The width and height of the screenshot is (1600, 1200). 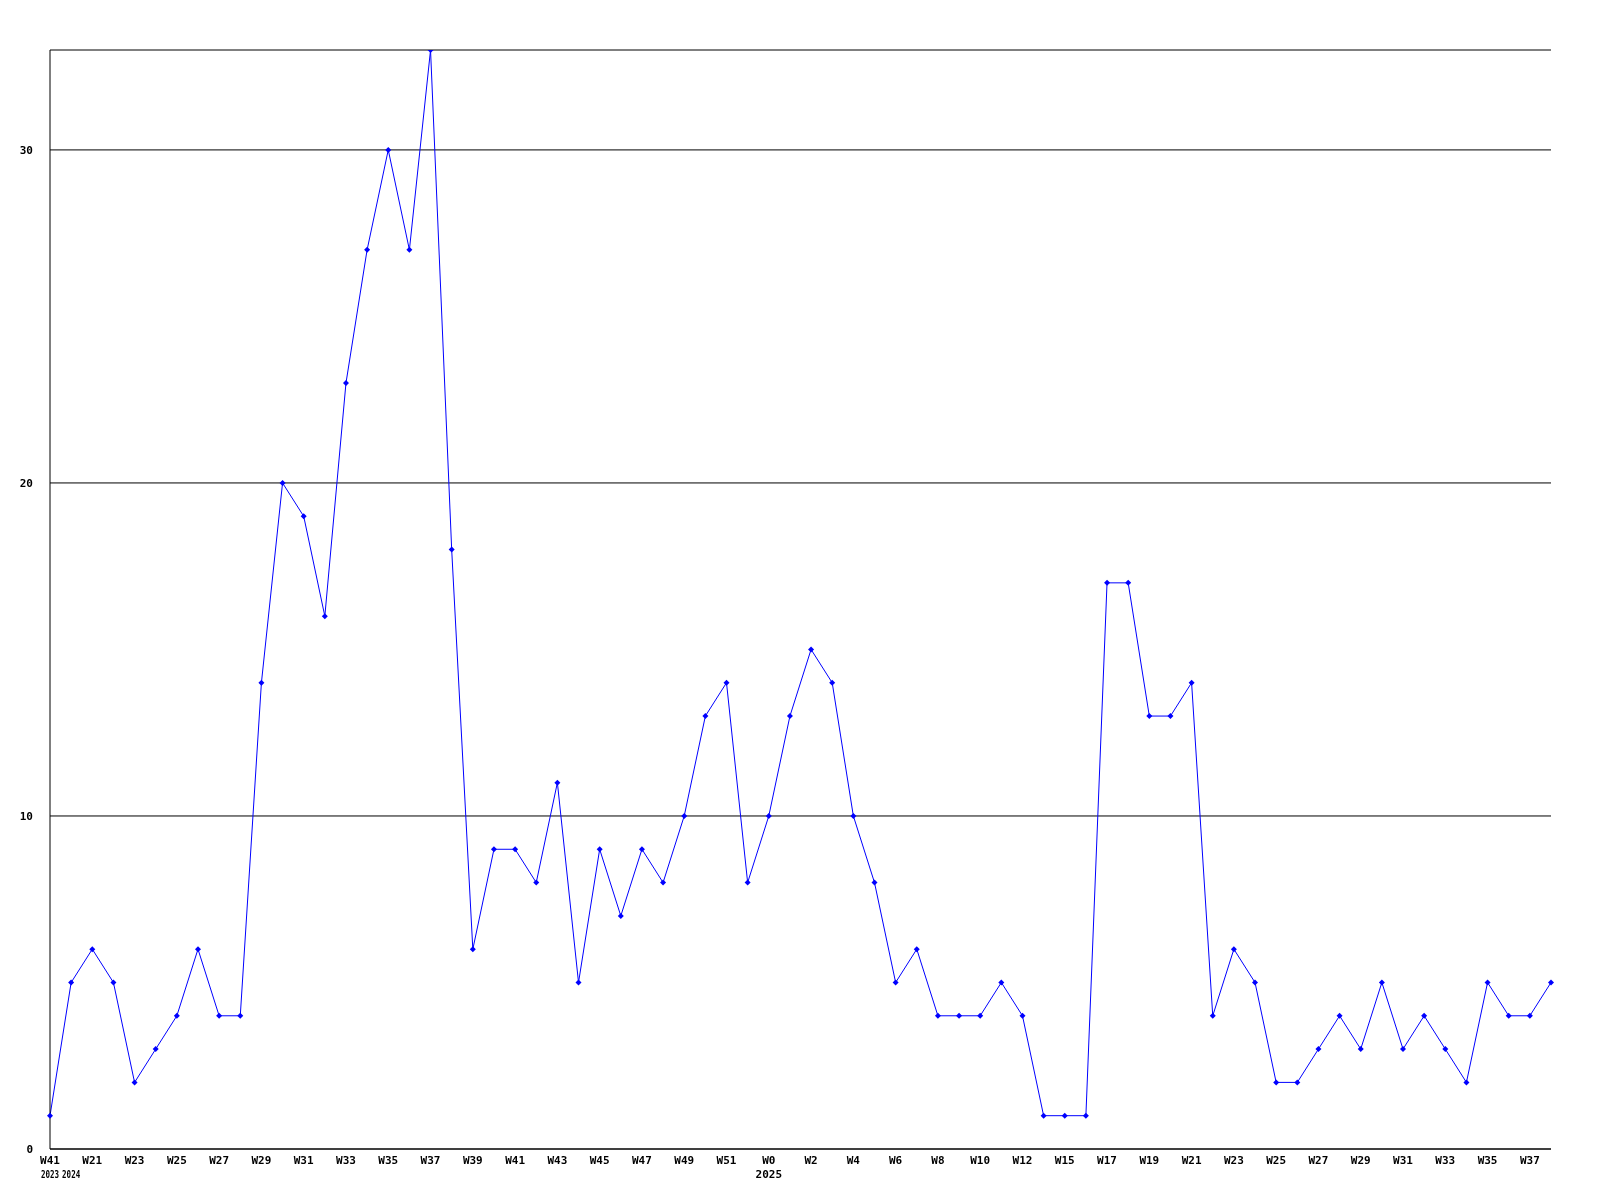 What do you see at coordinates (515, 1160) in the screenshot?
I see `x-tick-label: W41` at bounding box center [515, 1160].